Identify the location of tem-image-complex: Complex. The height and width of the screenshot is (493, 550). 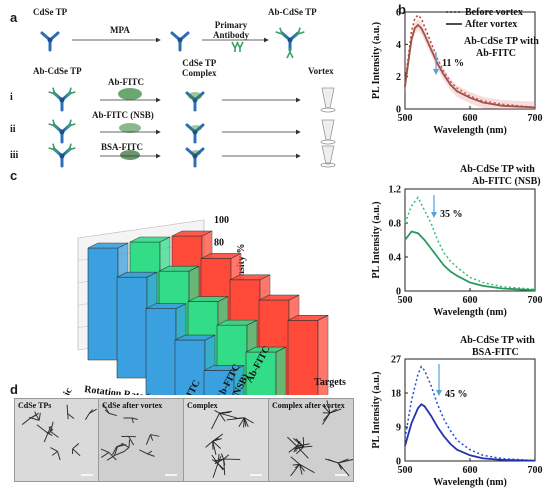
(226, 440).